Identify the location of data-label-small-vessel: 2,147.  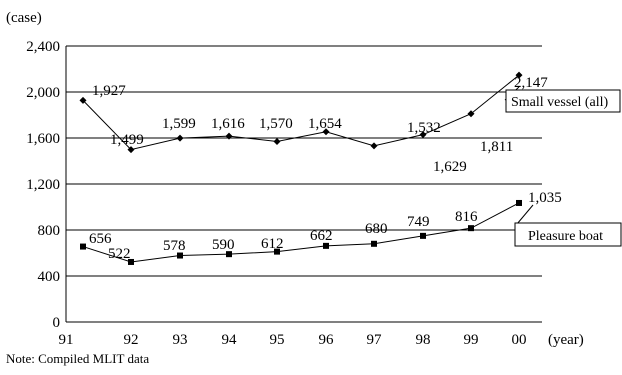
(531, 83).